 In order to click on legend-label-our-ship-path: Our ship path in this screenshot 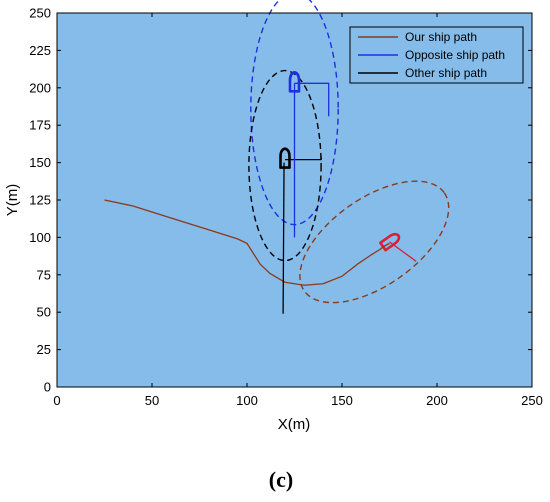, I will do `click(441, 37)`.